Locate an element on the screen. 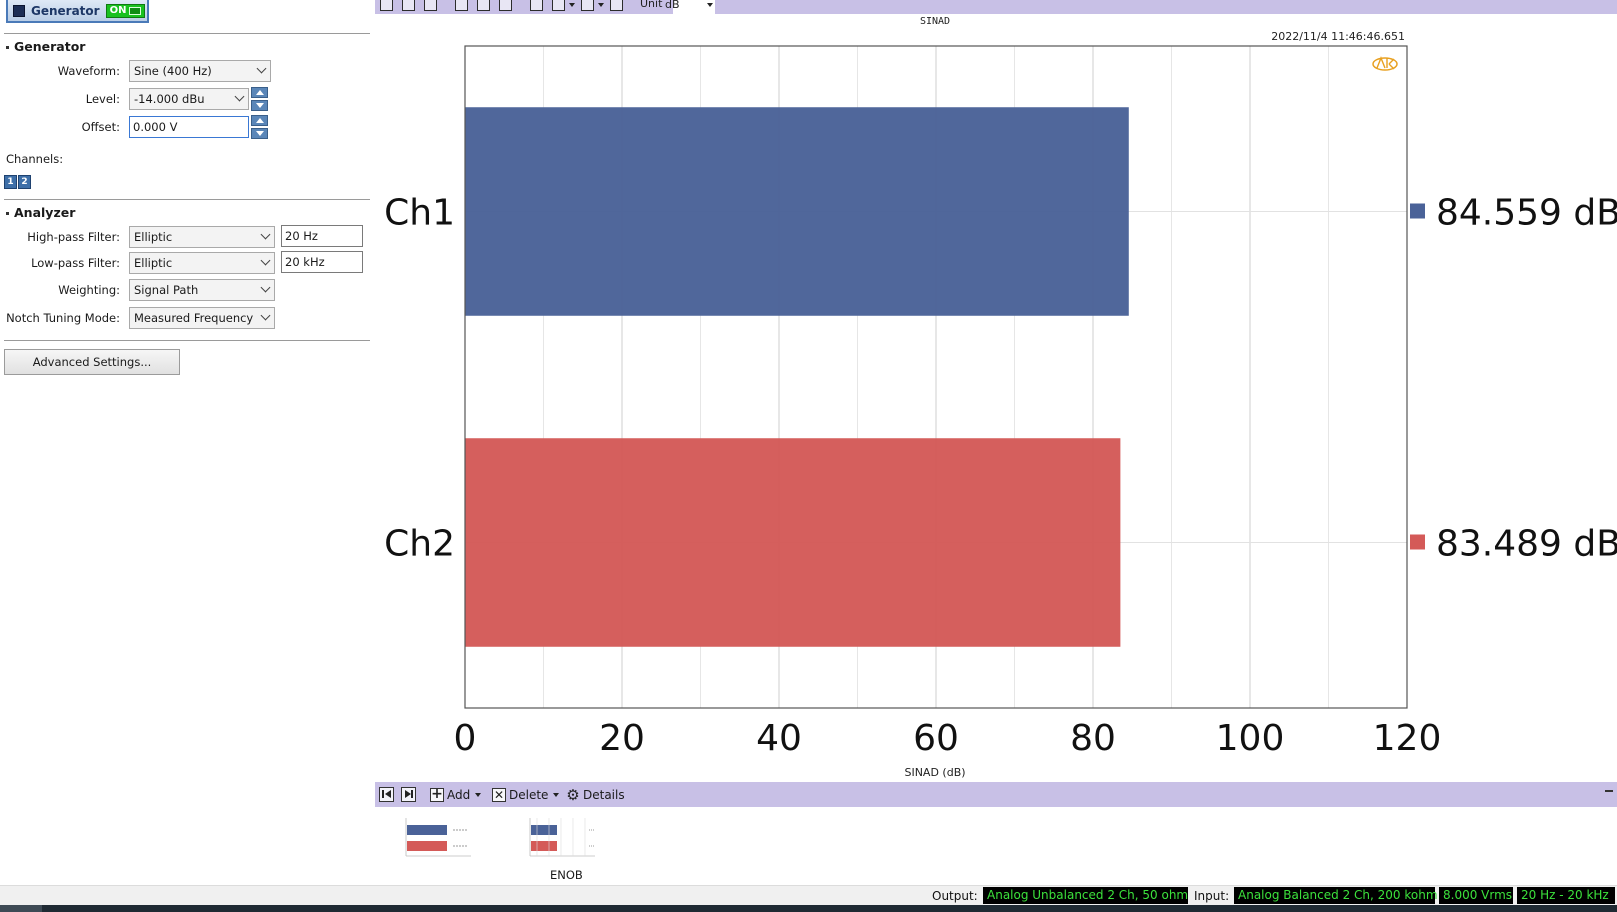 The width and height of the screenshot is (1617, 912). gear-icon is located at coordinates (616, 5).